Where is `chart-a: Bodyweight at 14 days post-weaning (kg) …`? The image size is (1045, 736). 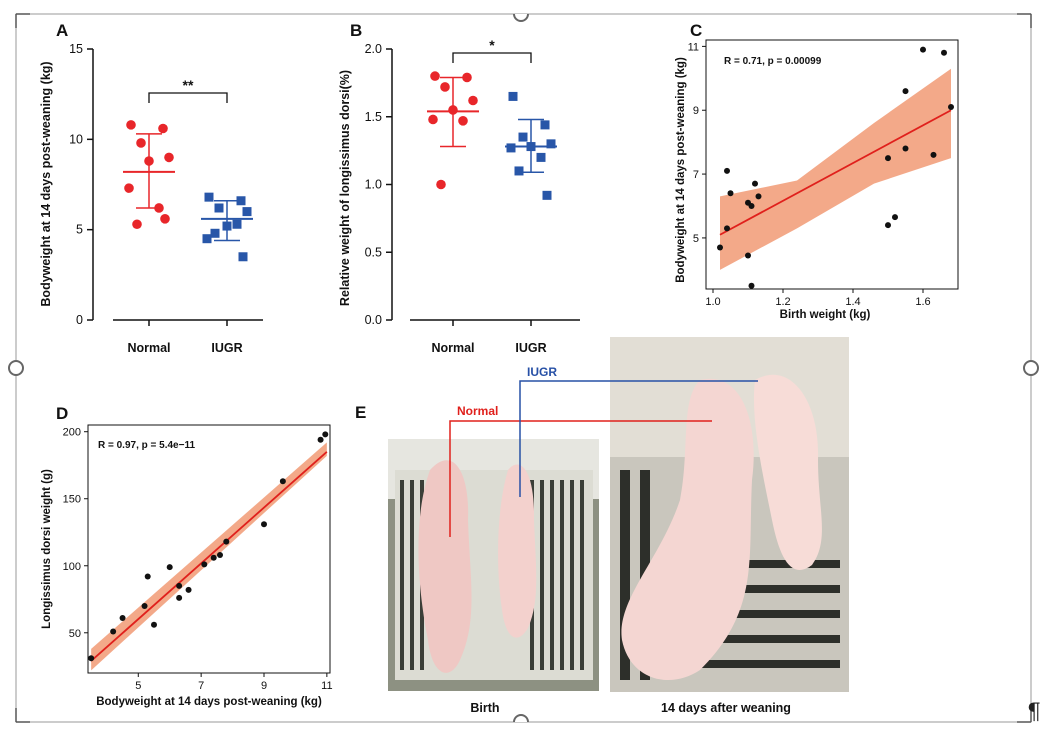 chart-a: Bodyweight at 14 days post-weaning (kg) … is located at coordinates (151, 198).